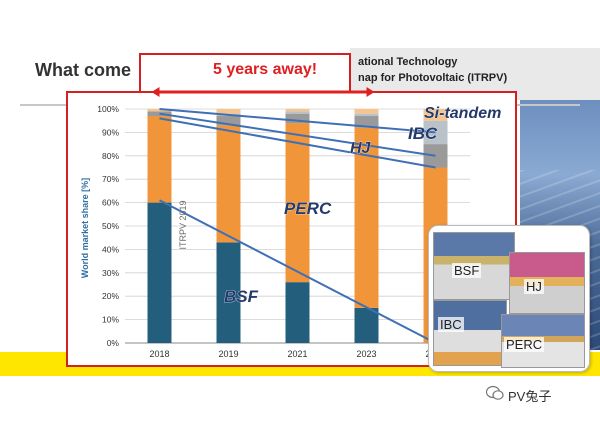 This screenshot has width=600, height=424. Describe the element at coordinates (155, 92) in the screenshot. I see `span-arrow-head-left` at that location.